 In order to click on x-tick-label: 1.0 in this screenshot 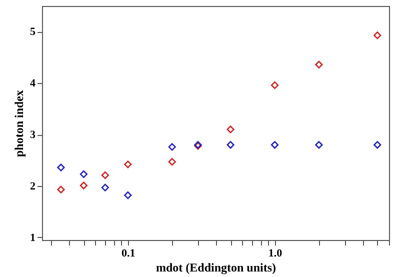, I will do `click(275, 254)`.